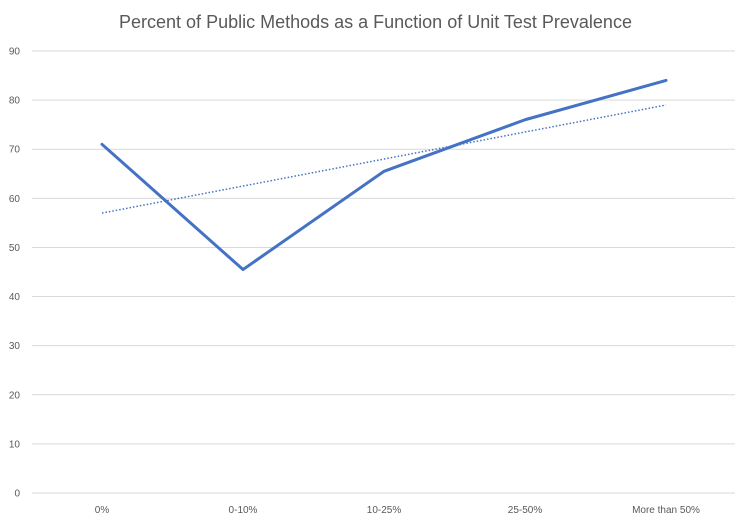  What do you see at coordinates (666, 510) in the screenshot?
I see `x-tick-label-4: More than 50%` at bounding box center [666, 510].